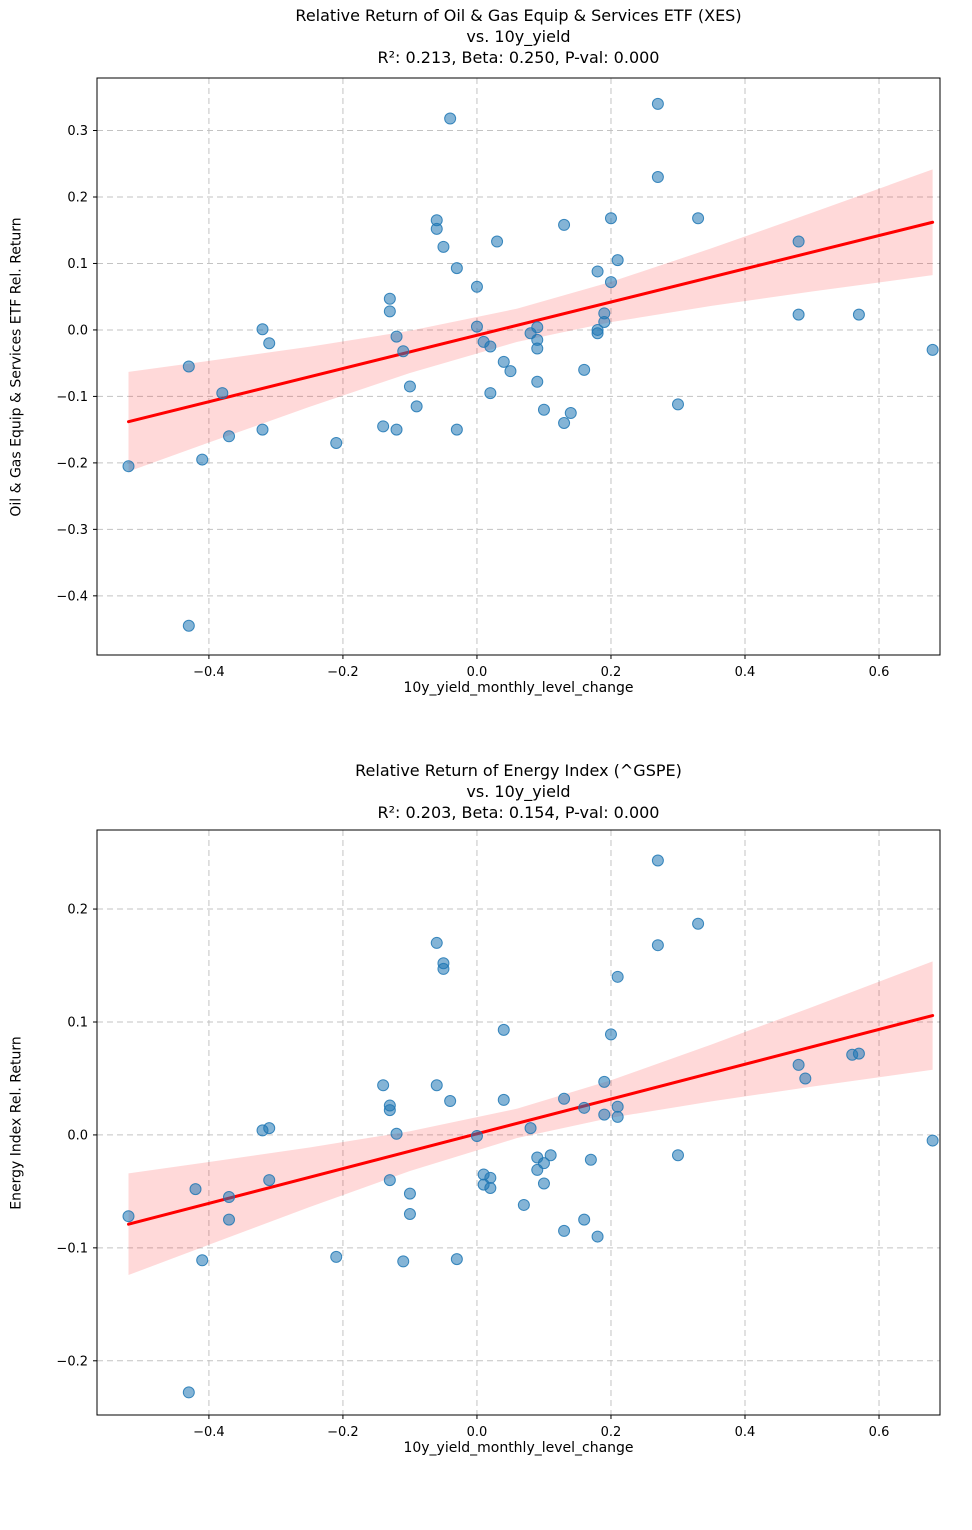  Describe the element at coordinates (611, 672) in the screenshot. I see `x-tick-label: 0.2` at that location.